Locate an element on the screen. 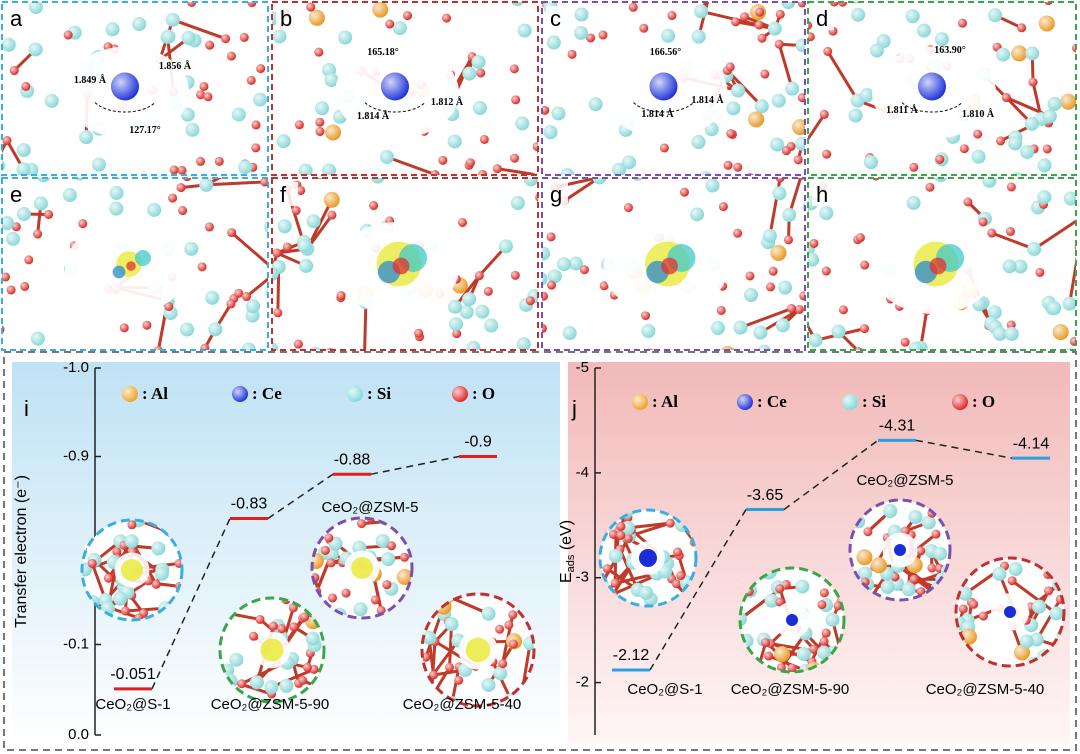 The width and height of the screenshot is (1080, 754). annotation: 127.17° is located at coordinates (145, 130).